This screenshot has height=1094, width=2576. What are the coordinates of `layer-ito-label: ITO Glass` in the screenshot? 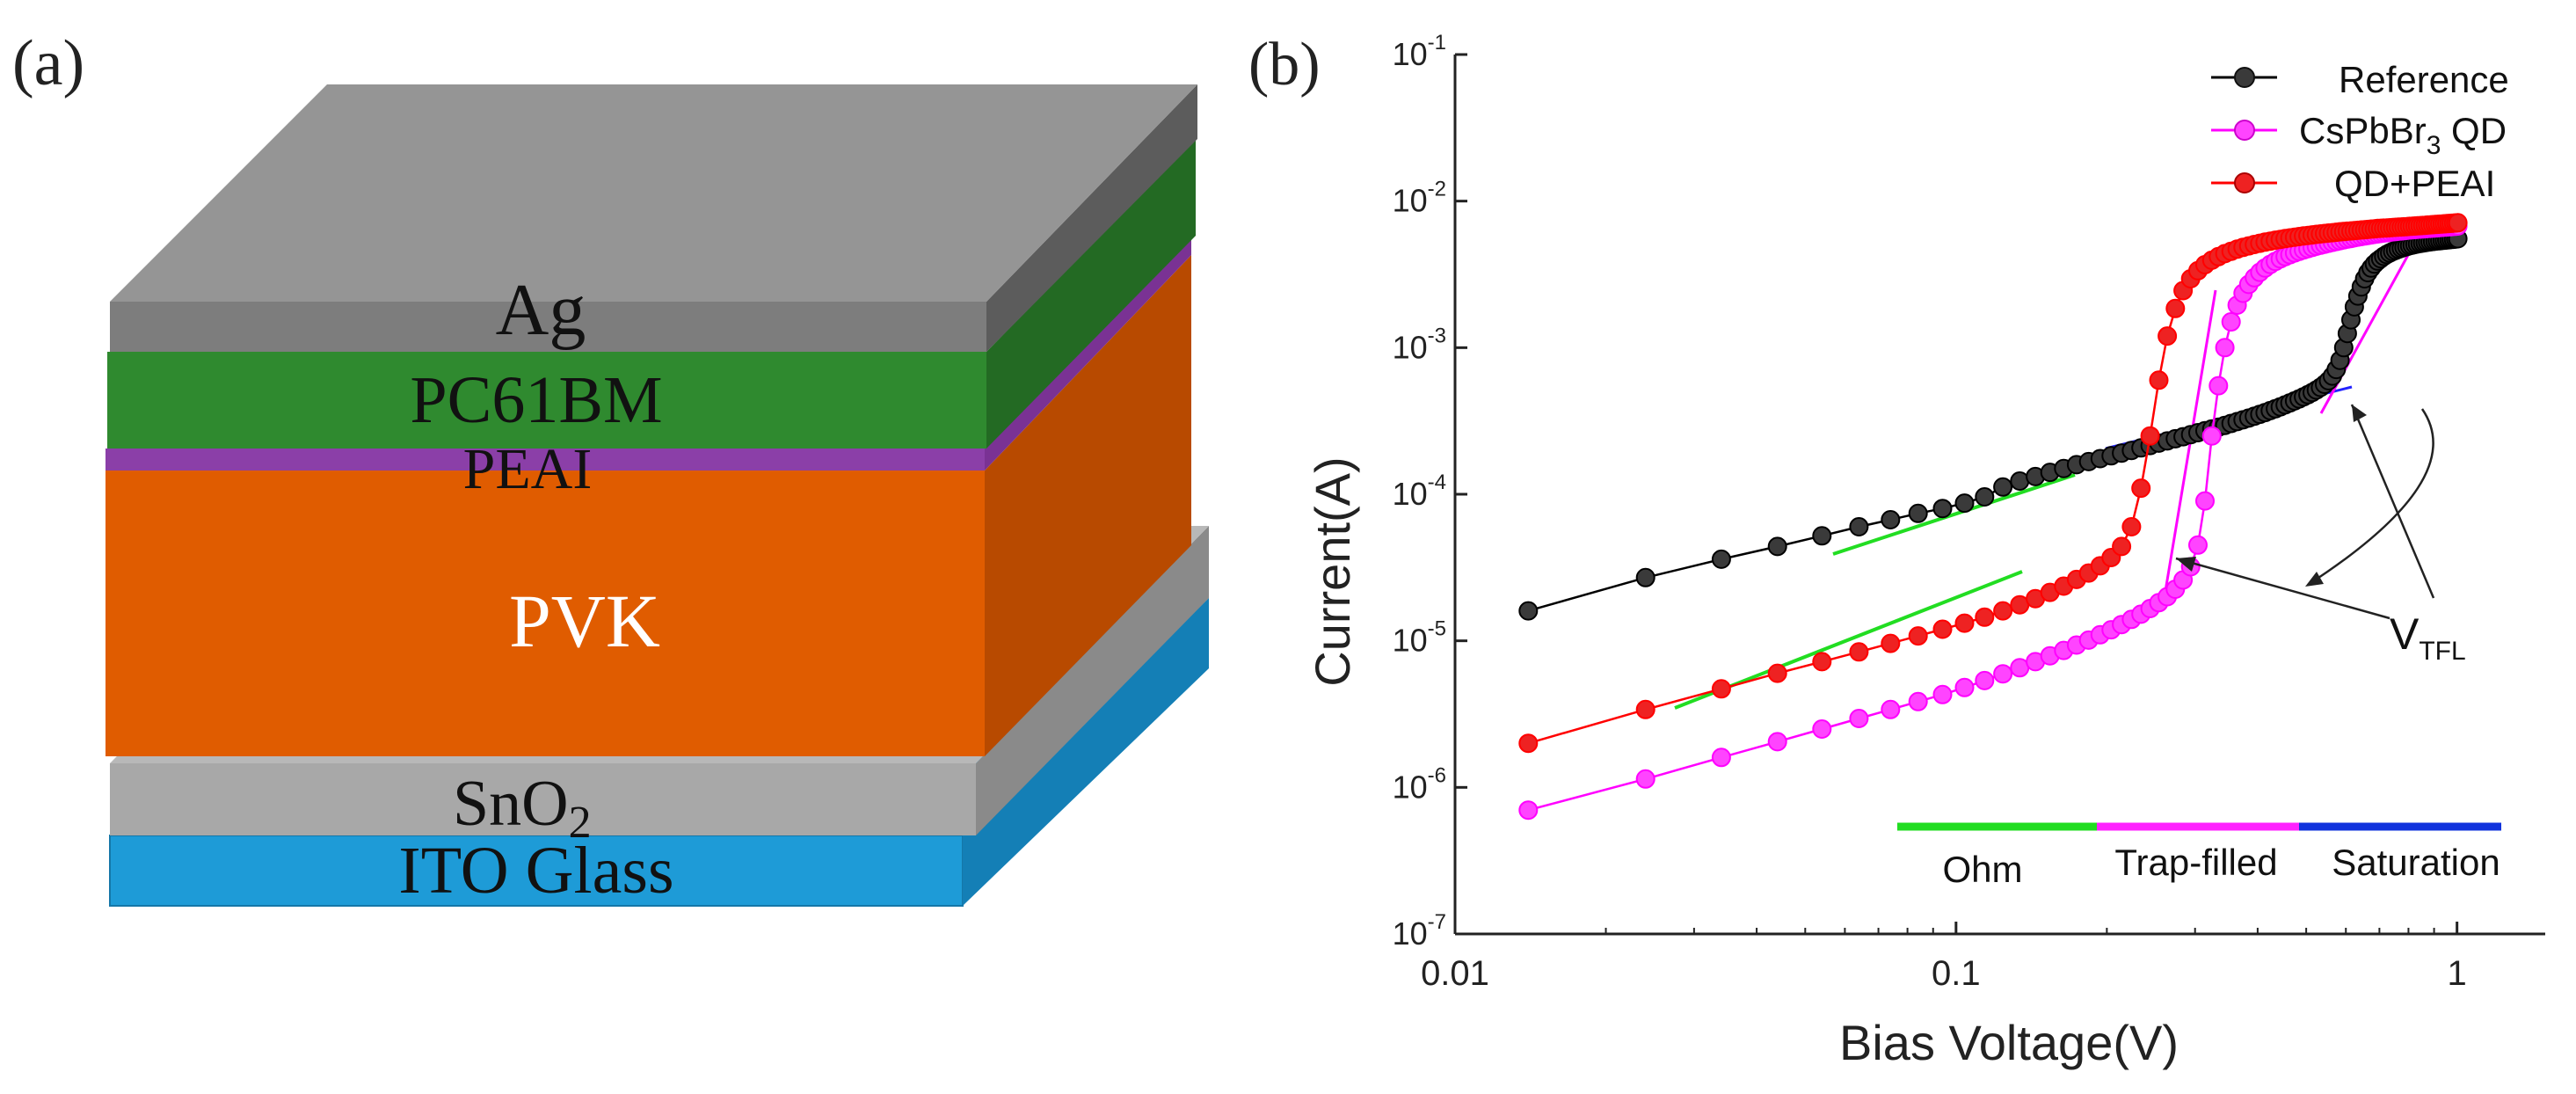 It's located at (535, 871).